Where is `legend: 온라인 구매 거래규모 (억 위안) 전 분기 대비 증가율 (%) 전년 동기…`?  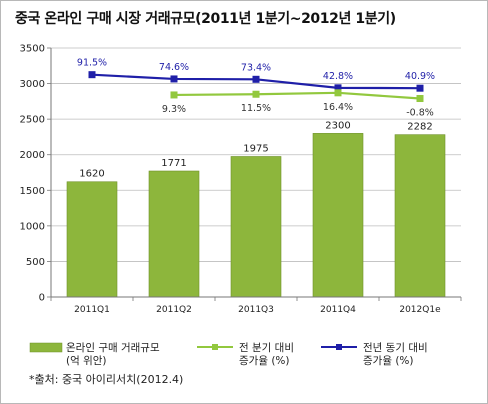
legend: 온라인 구매 거래규모 (억 위안) 전 분기 대비 증가율 (%) 전년 동기… is located at coordinates (228, 354).